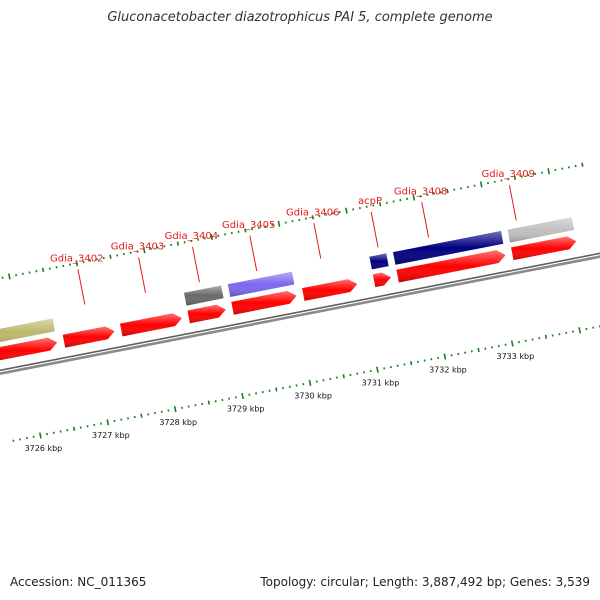  What do you see at coordinates (312, 212) in the screenshot?
I see `gene-label: Gdia_3406` at bounding box center [312, 212].